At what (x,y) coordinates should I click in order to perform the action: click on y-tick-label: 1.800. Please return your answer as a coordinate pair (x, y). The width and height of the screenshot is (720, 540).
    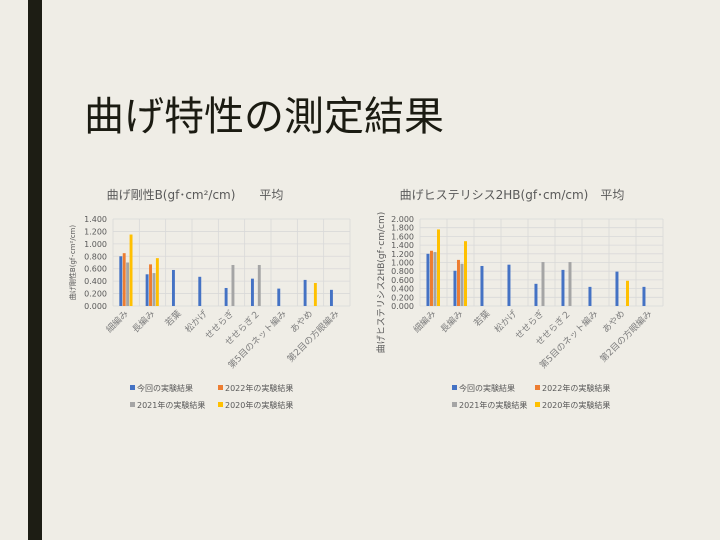
    Looking at the image, I should click on (402, 228).